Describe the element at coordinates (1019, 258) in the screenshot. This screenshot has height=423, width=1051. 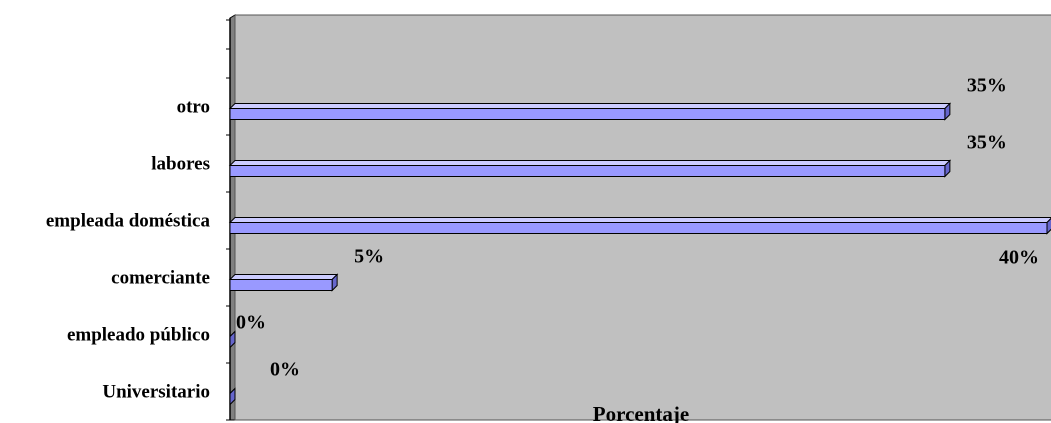
I see `data-label: 40%` at that location.